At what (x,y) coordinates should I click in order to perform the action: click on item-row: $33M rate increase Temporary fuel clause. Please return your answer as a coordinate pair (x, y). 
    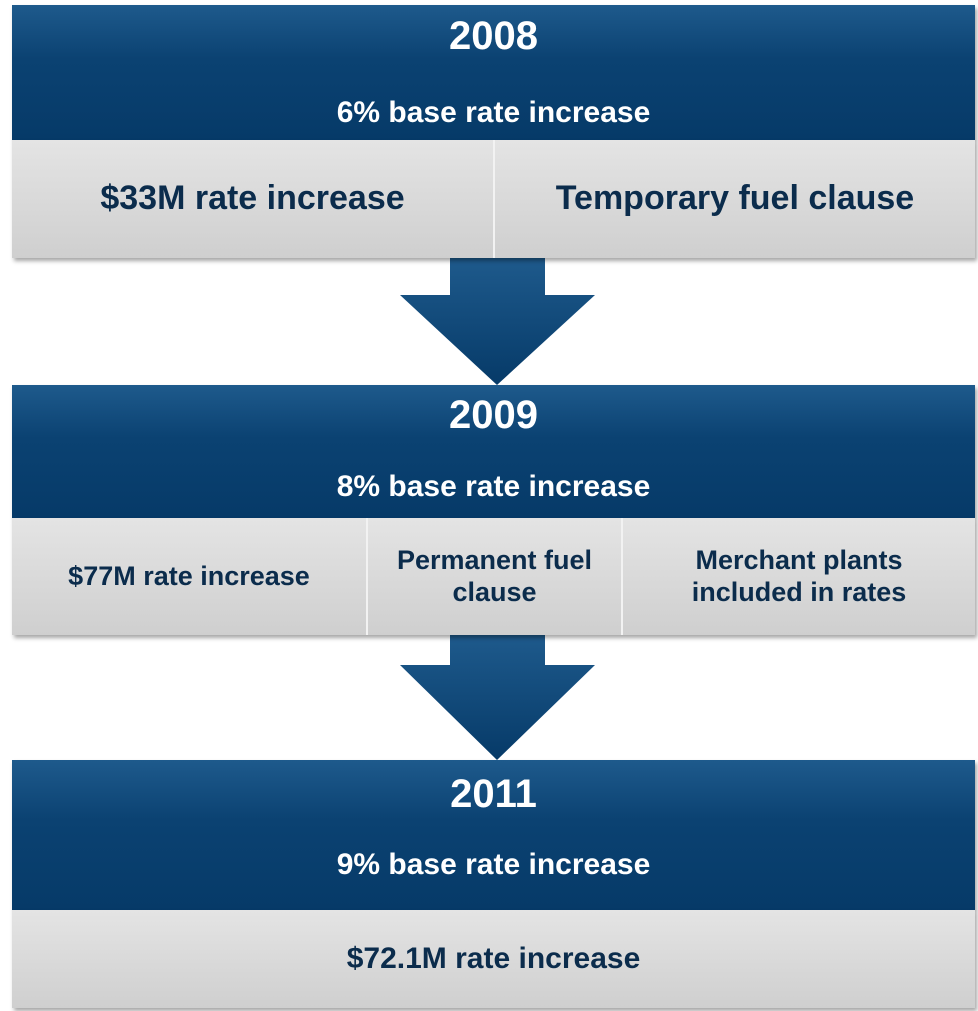
    Looking at the image, I should click on (493, 199).